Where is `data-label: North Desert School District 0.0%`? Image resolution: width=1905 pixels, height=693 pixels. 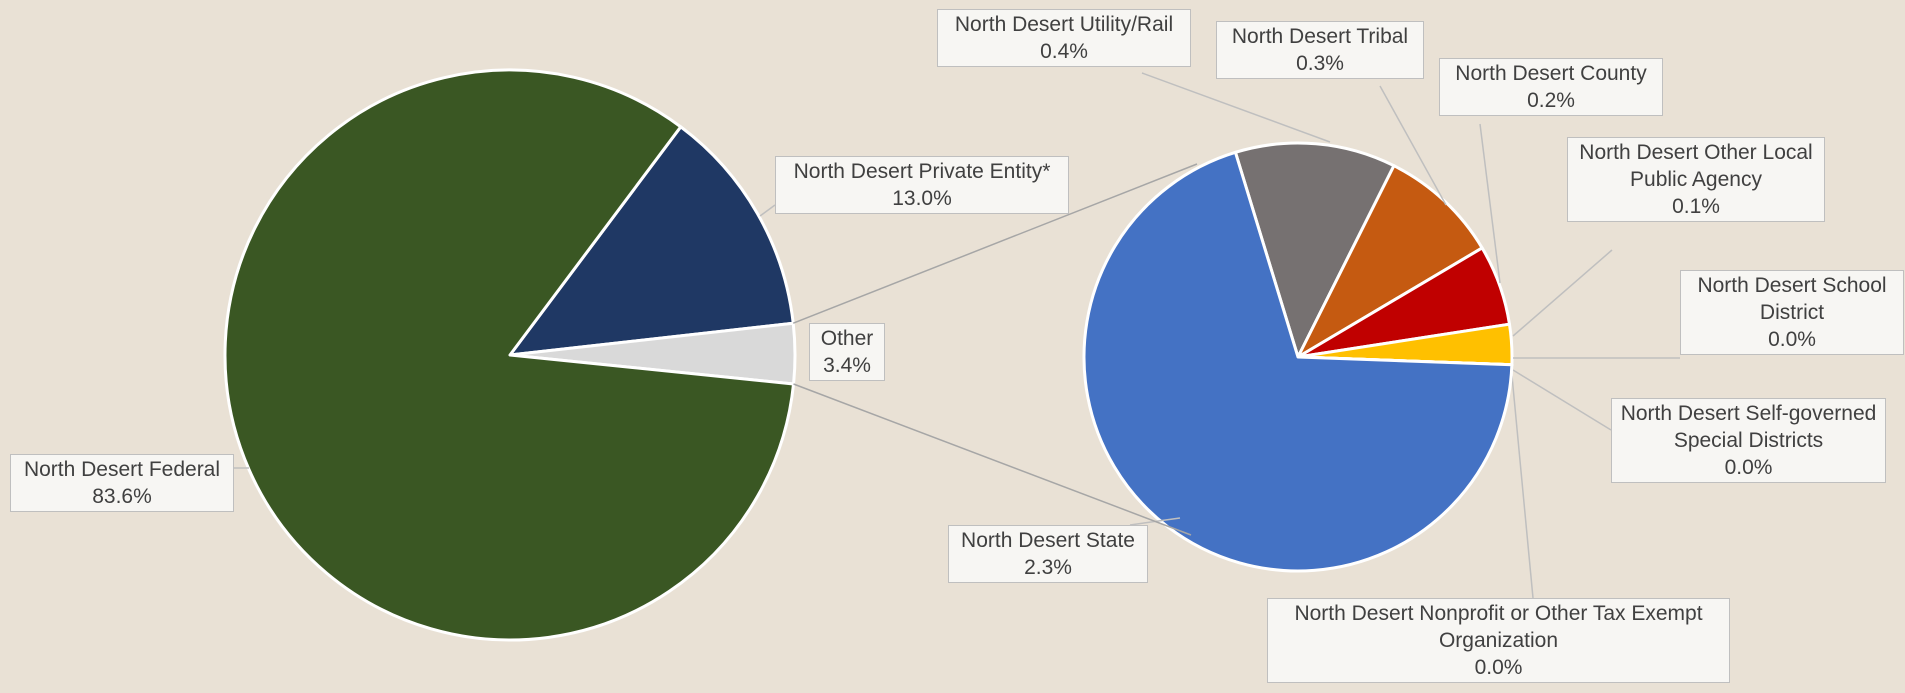 data-label: North Desert School District 0.0% is located at coordinates (1792, 312).